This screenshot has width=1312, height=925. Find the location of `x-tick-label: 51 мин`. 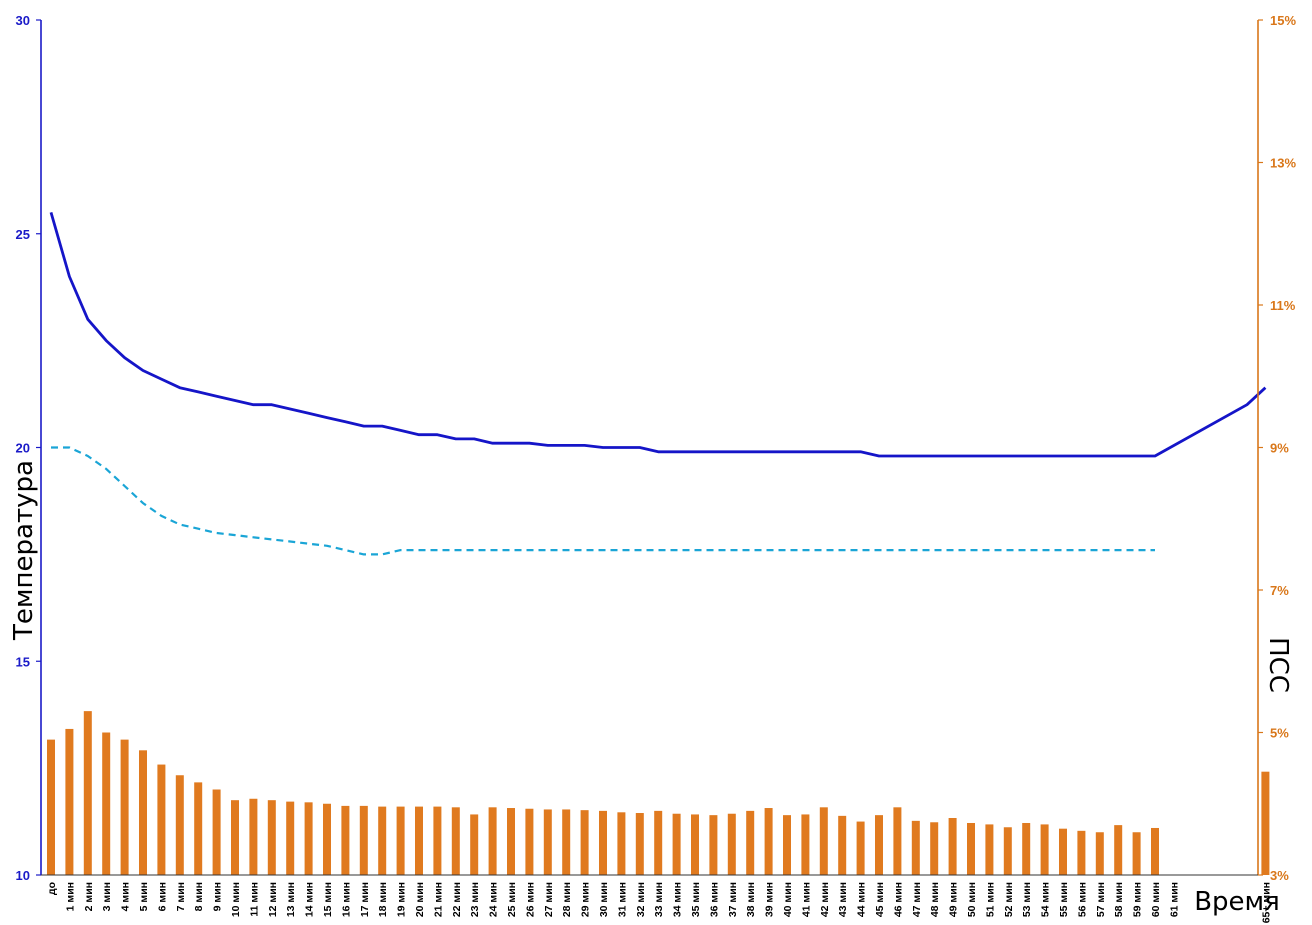

x-tick-label: 51 мин is located at coordinates (990, 899).